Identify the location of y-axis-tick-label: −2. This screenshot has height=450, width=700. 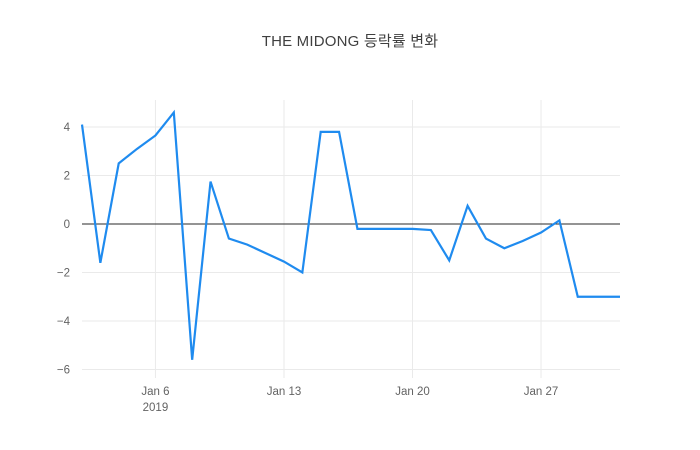
(63, 274).